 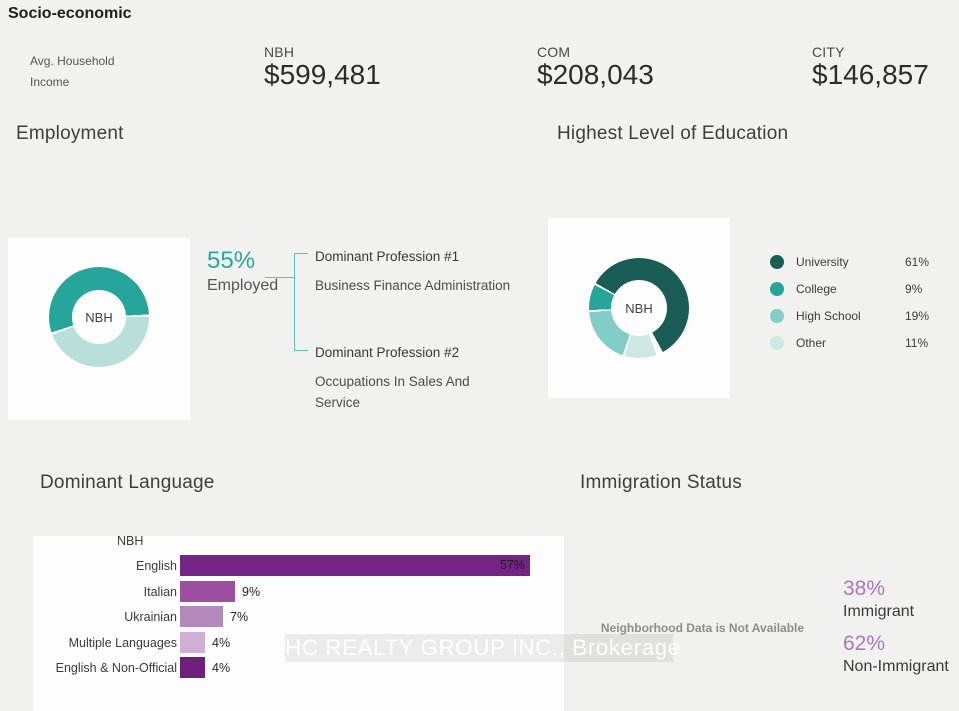 I want to click on no-data-note: Neighborhood Data is Not Available, so click(x=702, y=628).